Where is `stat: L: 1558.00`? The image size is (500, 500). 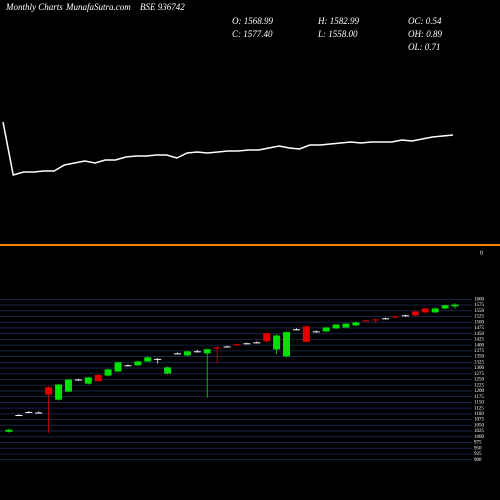
stat: L: 1558.00 is located at coordinates (337, 34).